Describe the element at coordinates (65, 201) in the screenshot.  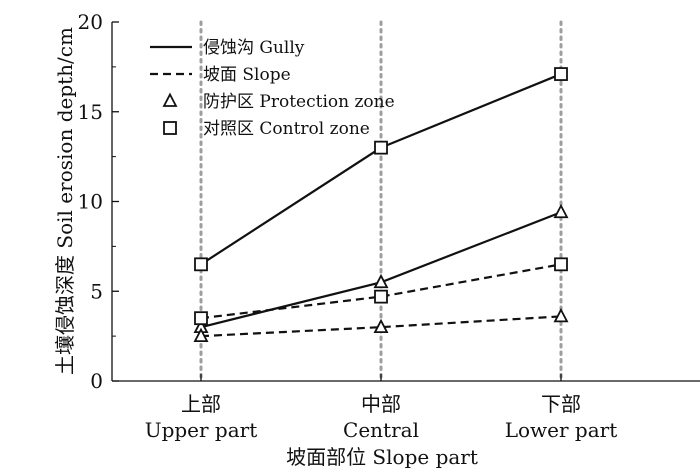
I see `y-axis-title: 土壤侵蚀深度 Soil erosion depth/cm` at that location.